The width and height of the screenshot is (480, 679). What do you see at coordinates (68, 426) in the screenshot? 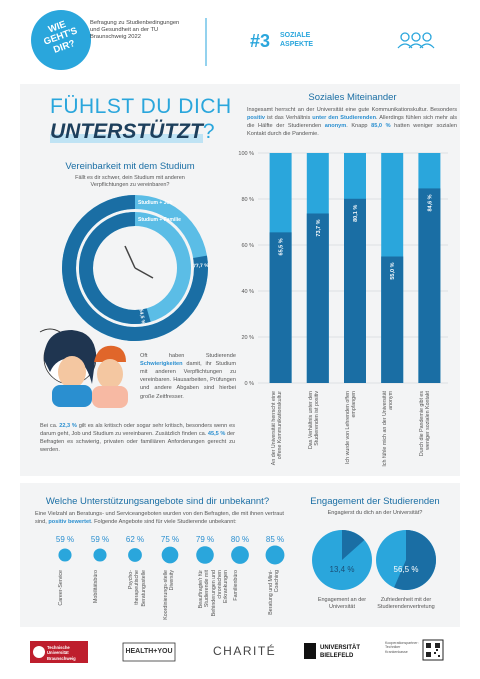
I see `highlight-text: 22,3 %` at bounding box center [68, 426].